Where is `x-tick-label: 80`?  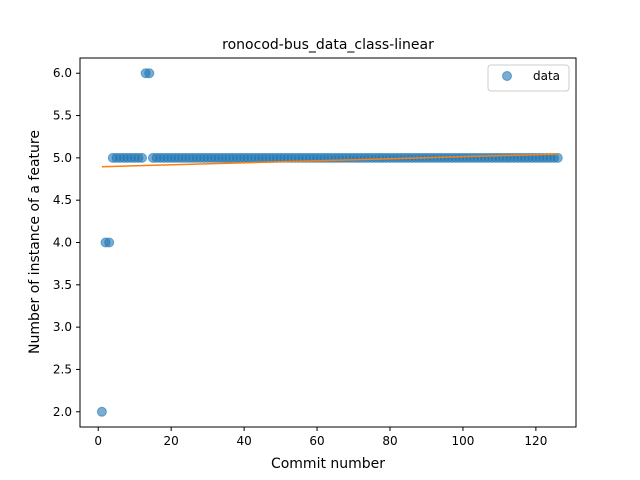 x-tick-label: 80 is located at coordinates (389, 441).